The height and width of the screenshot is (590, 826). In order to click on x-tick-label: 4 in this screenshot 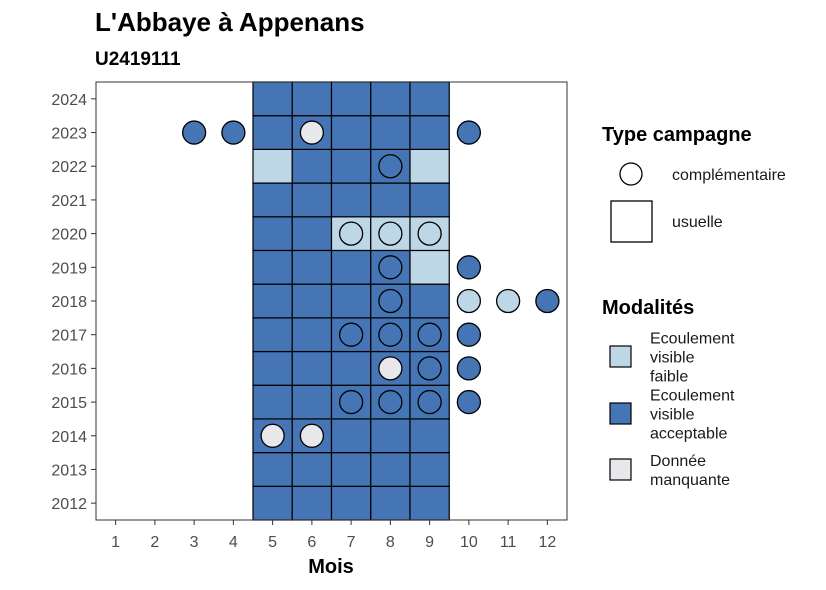, I will do `click(233, 542)`.